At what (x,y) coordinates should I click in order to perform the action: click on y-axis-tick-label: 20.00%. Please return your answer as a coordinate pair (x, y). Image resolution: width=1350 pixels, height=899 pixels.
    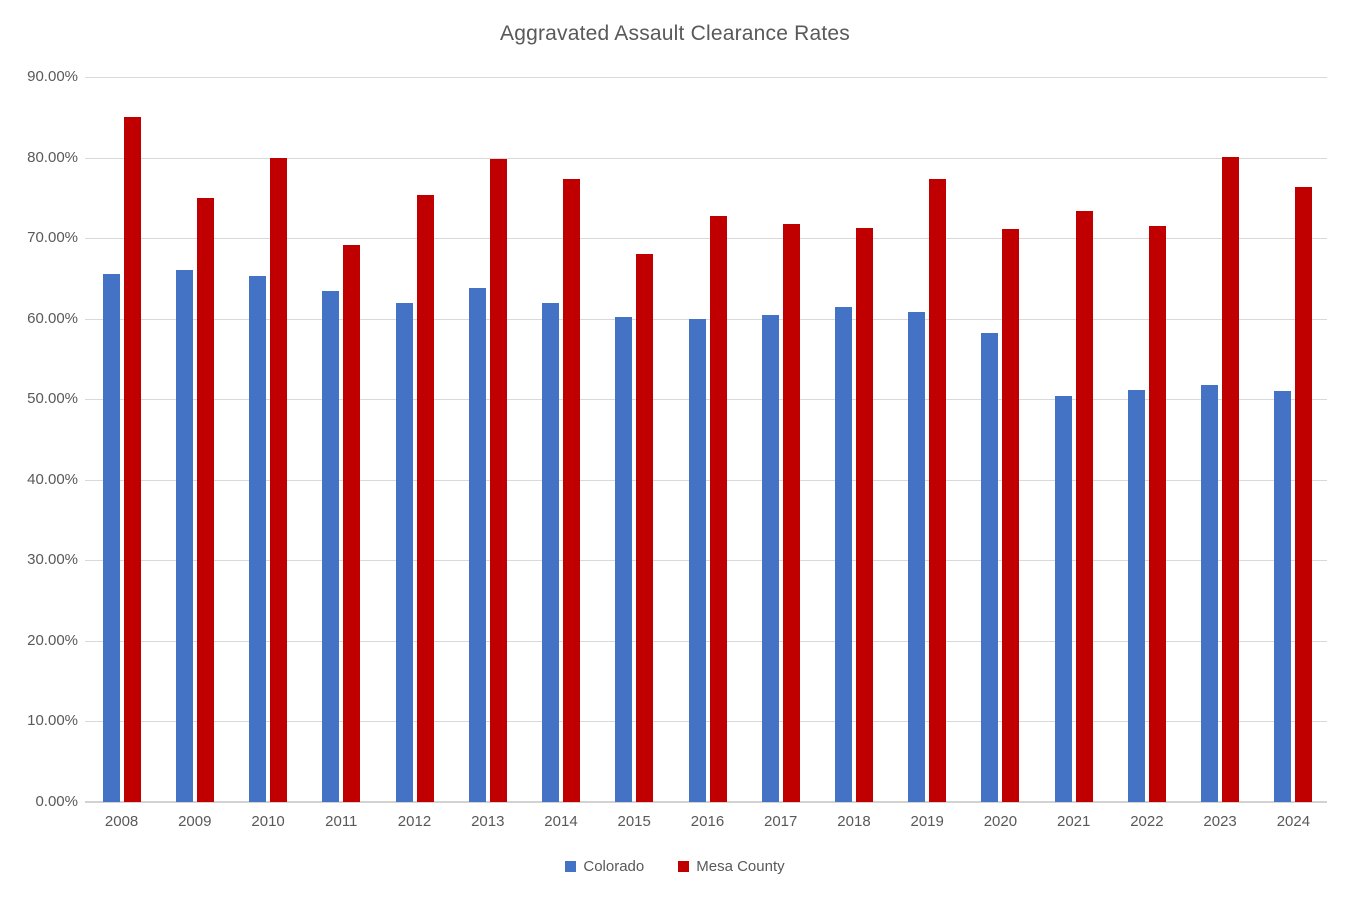
    Looking at the image, I should click on (52, 640).